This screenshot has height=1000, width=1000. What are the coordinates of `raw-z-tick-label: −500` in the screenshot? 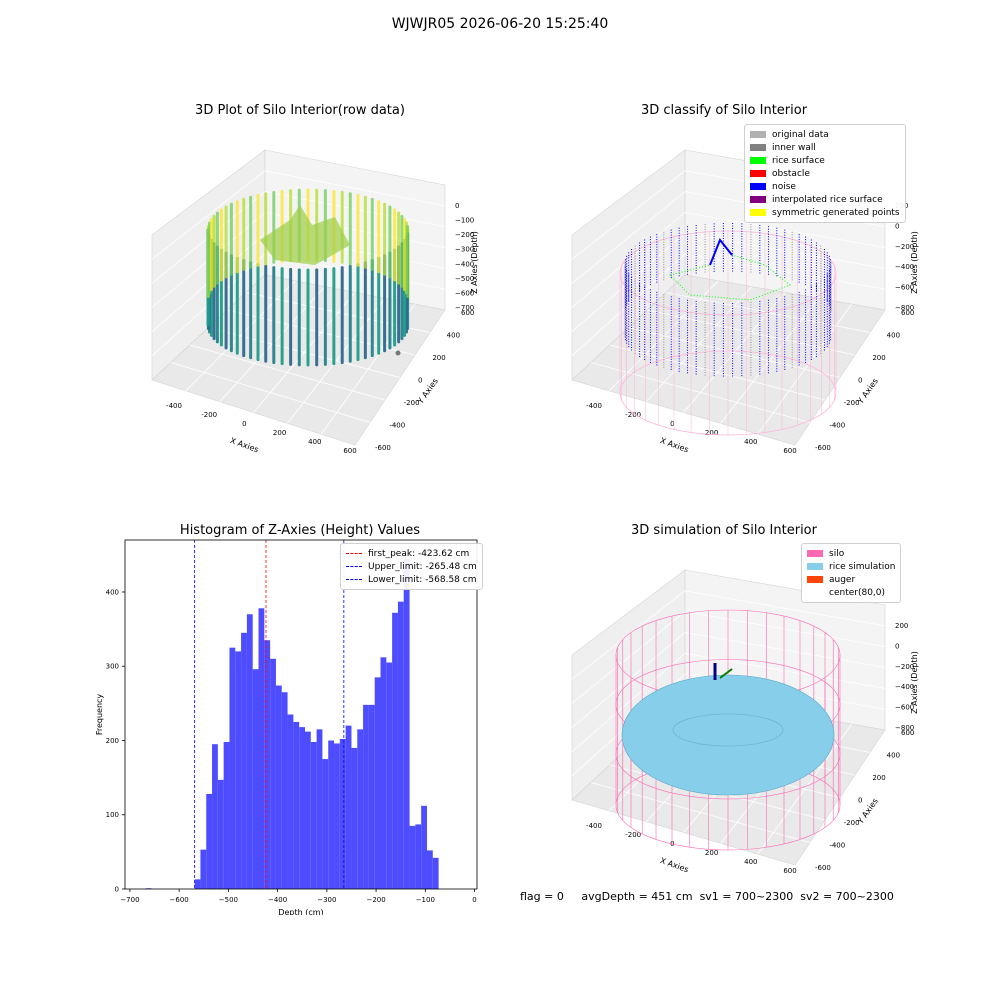 It's located at (464, 279).